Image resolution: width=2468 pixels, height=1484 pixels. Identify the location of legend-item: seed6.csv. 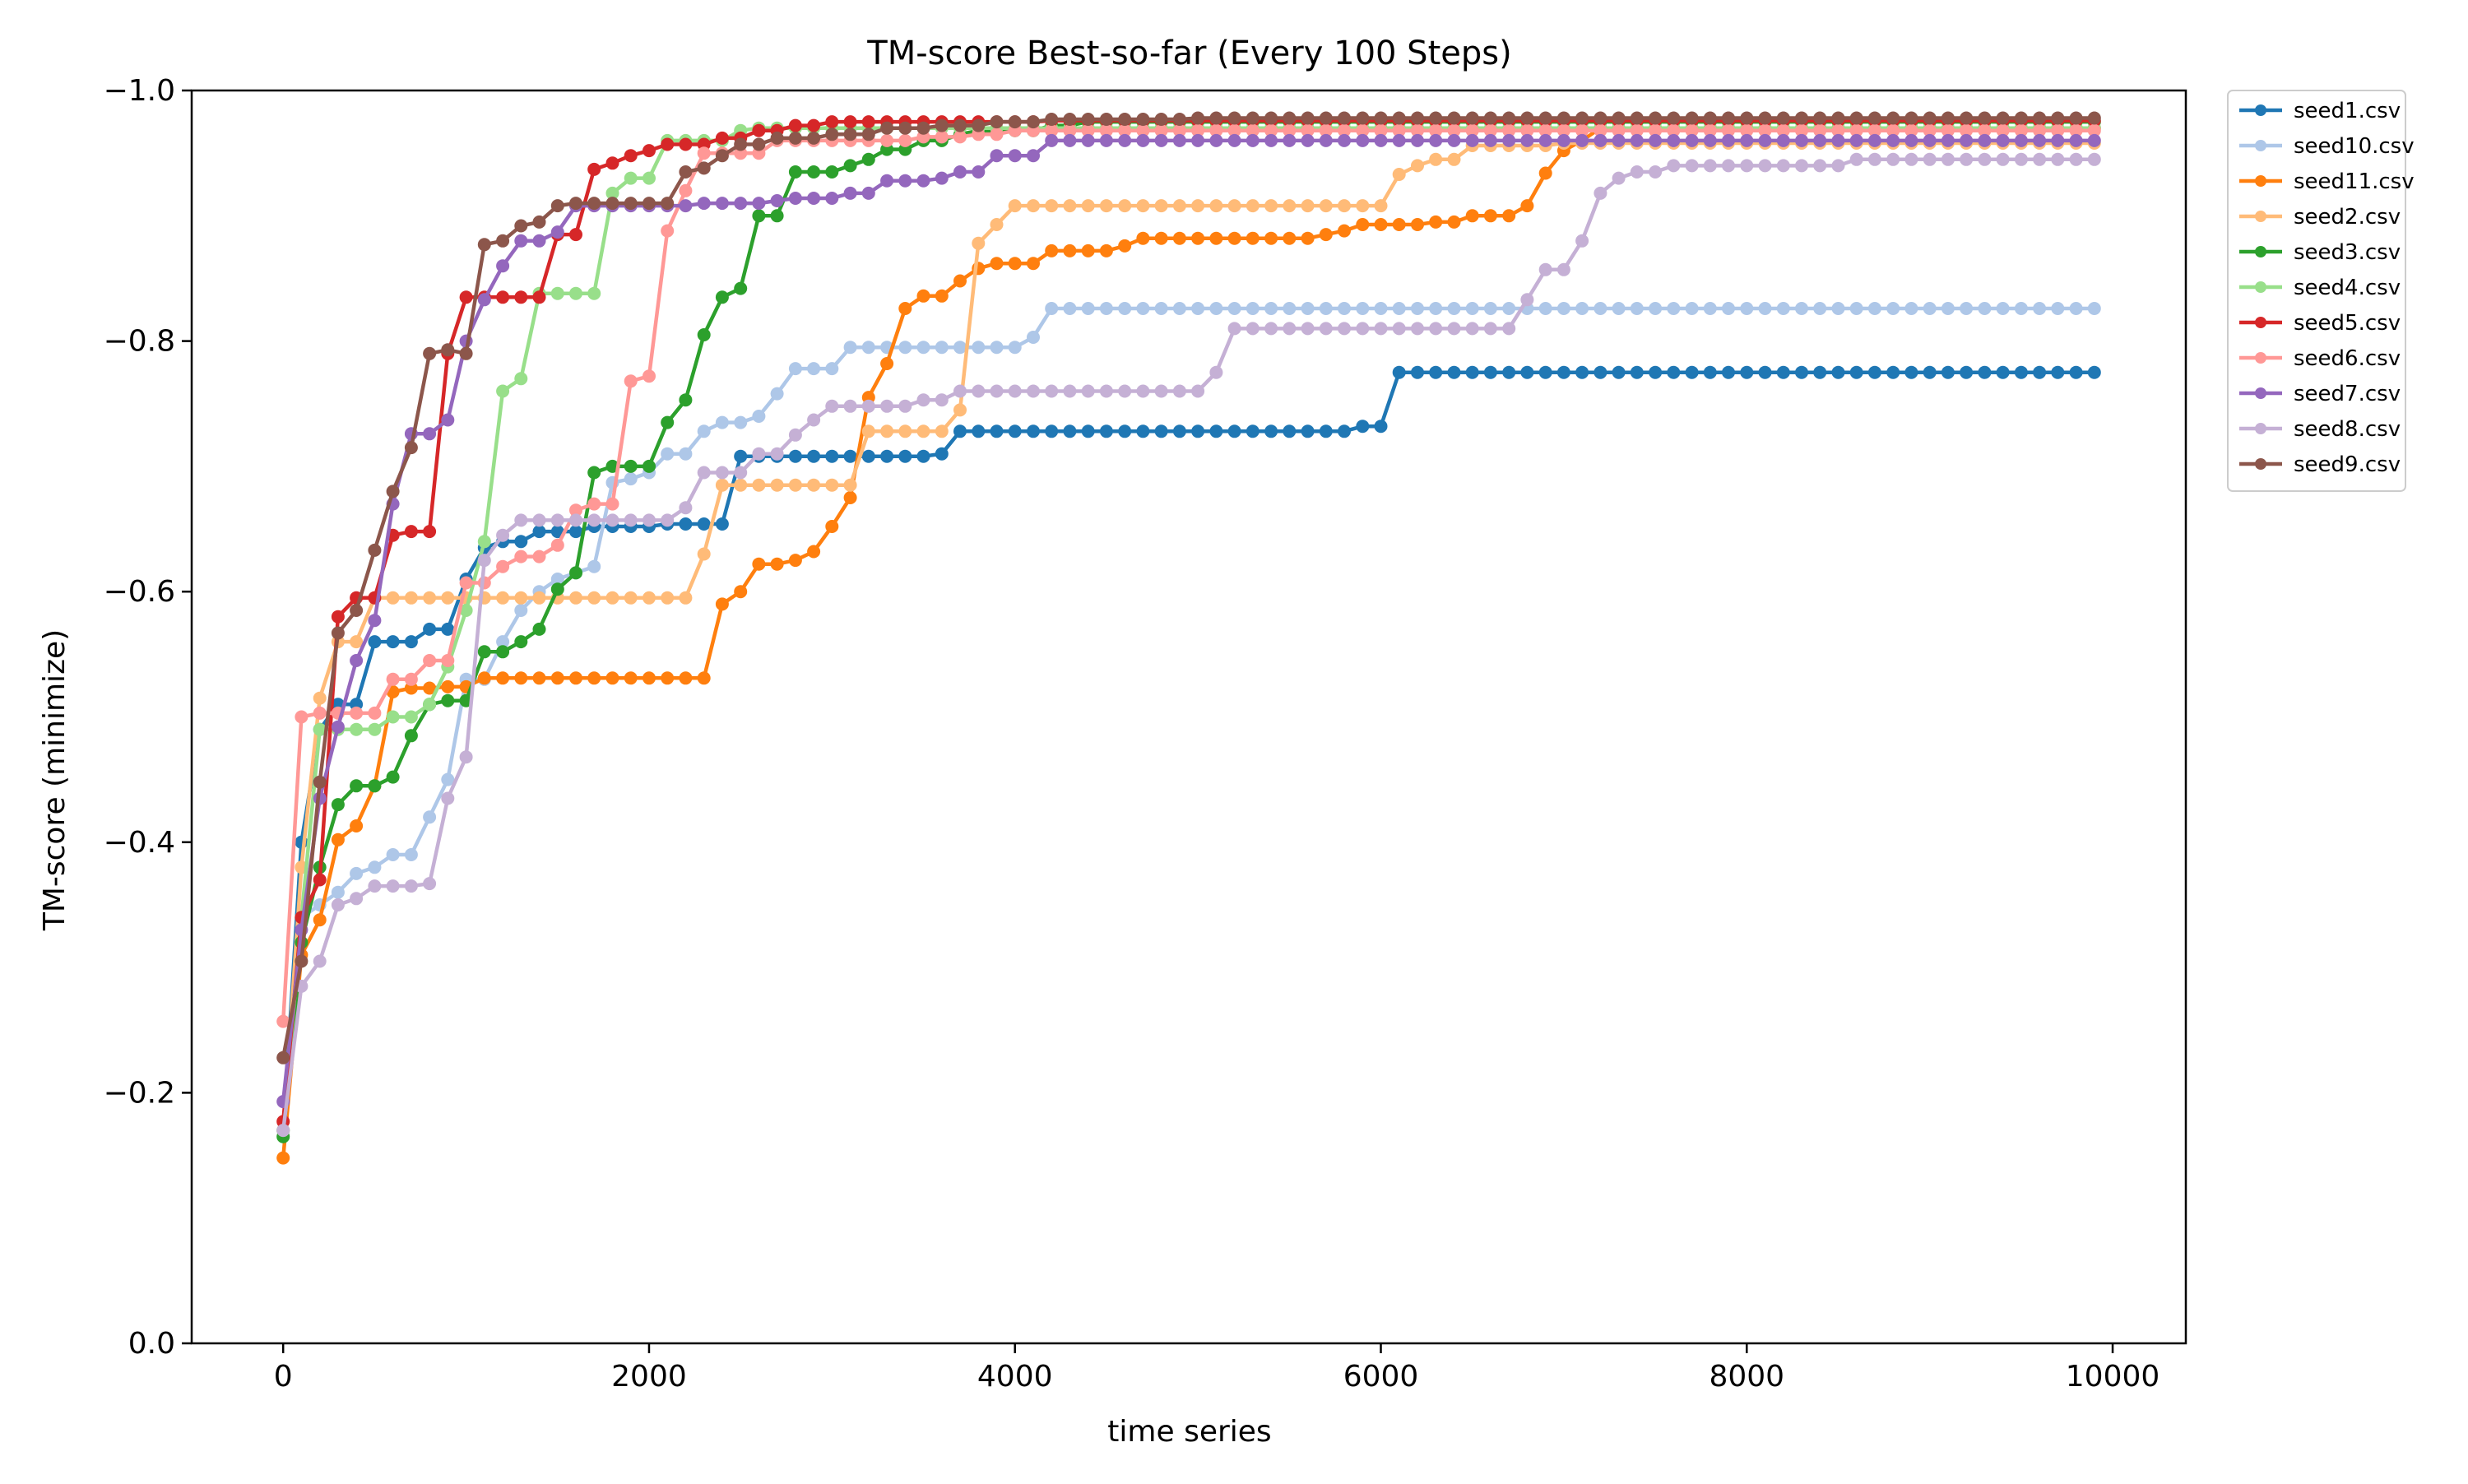
(2320, 358).